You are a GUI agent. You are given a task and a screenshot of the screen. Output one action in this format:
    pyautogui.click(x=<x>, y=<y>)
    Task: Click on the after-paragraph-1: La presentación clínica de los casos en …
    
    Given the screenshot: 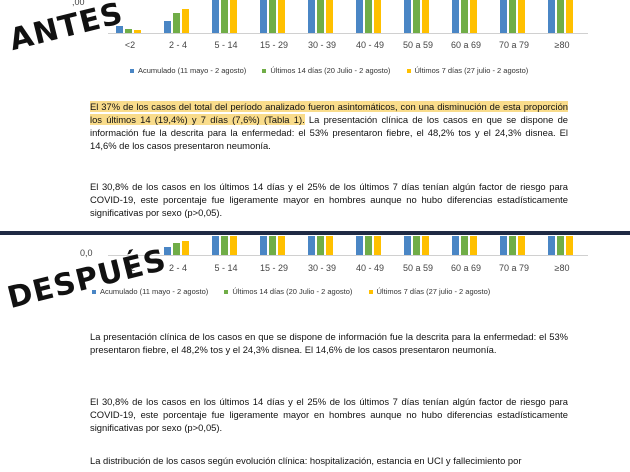 What is the action you would take?
    pyautogui.click(x=329, y=343)
    